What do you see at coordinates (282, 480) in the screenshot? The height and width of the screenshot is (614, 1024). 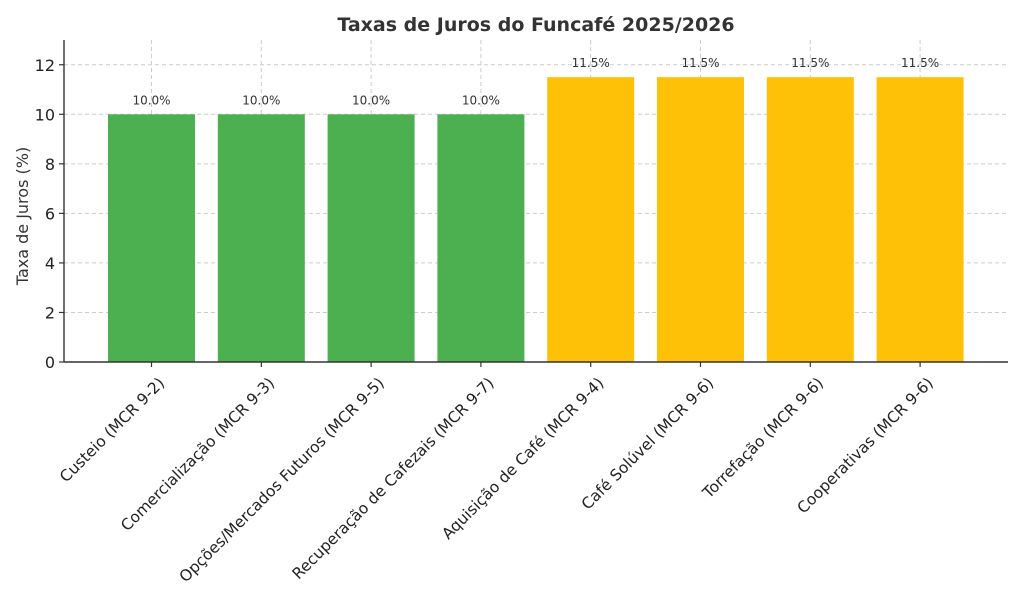 I see `x-tick-label: Opções/Mercados Futuros (MCR 9-5)` at bounding box center [282, 480].